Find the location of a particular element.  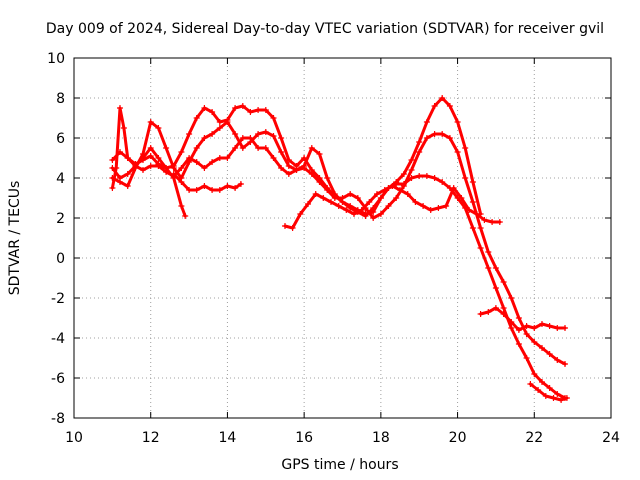

series-trace-g is located at coordinates (522, 319).